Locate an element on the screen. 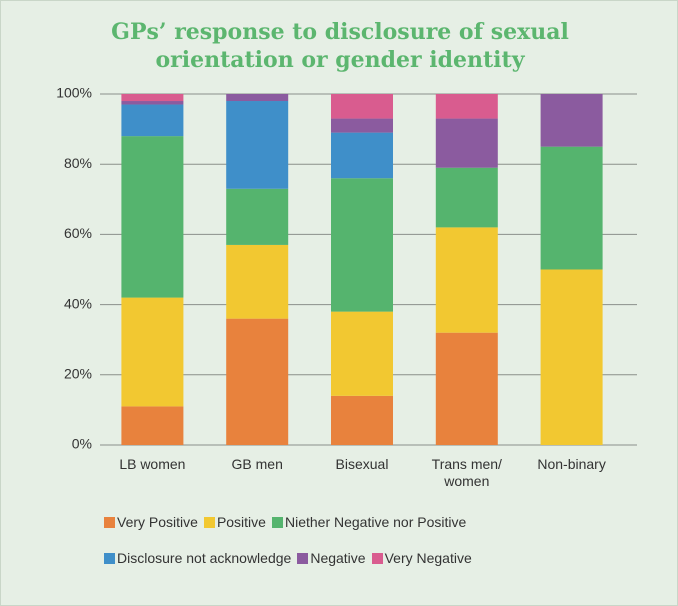 This screenshot has width=678, height=606. y-tick-label: 100% is located at coordinates (74, 93).